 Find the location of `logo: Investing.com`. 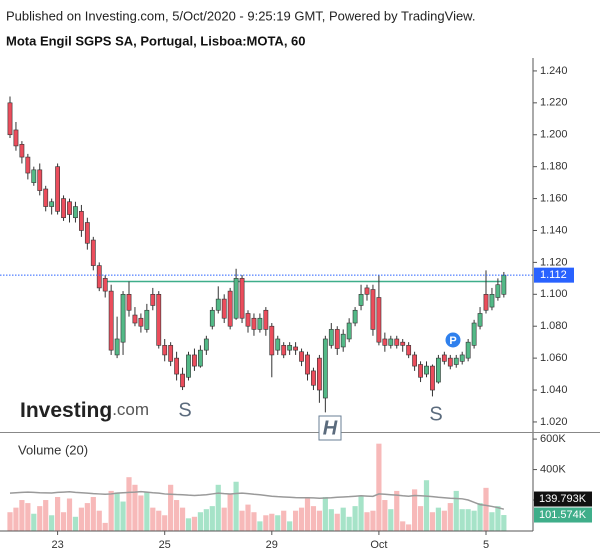

logo: Investing.com is located at coordinates (84, 410).